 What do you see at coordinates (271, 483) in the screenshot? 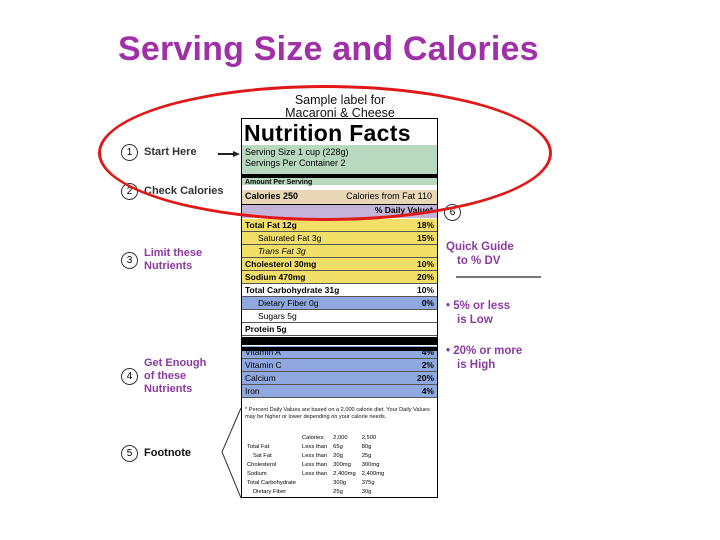
I see `footnote-cell: Total Carbohydrate` at bounding box center [271, 483].